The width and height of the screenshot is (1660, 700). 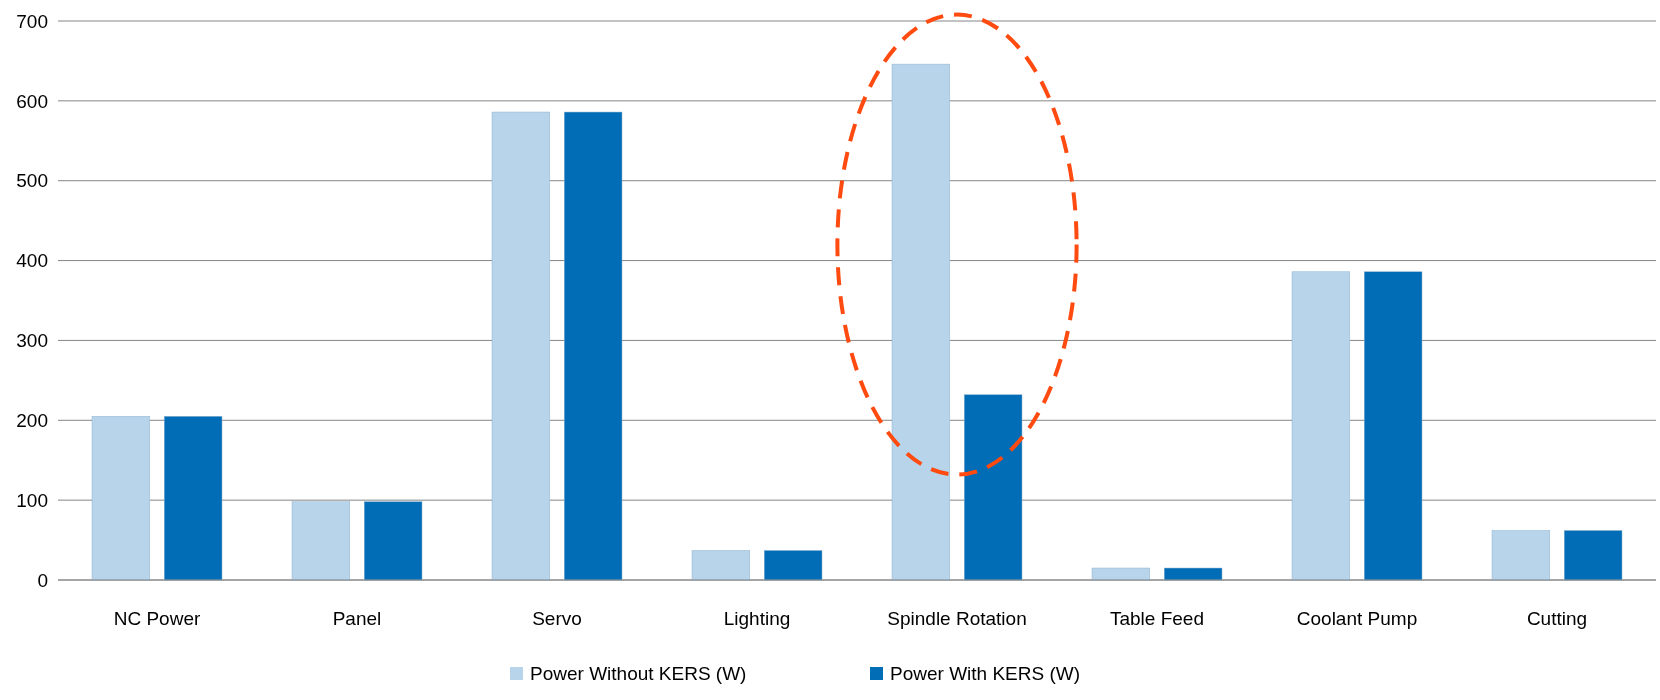 I want to click on y-tick-label: 500, so click(x=32, y=181).